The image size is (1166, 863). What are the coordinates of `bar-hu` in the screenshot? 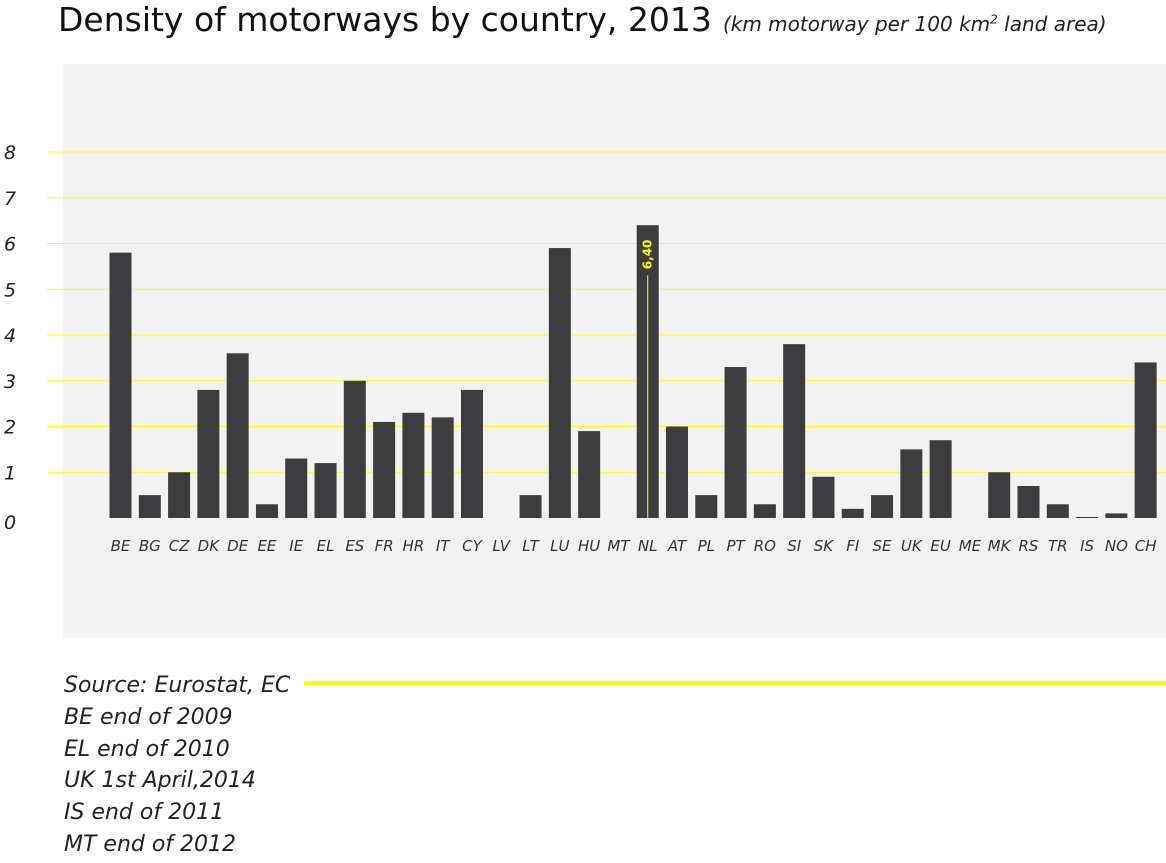 It's located at (589, 474).